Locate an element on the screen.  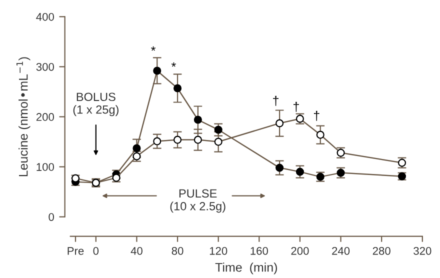
x-tick-label: 200 is located at coordinates (300, 250).